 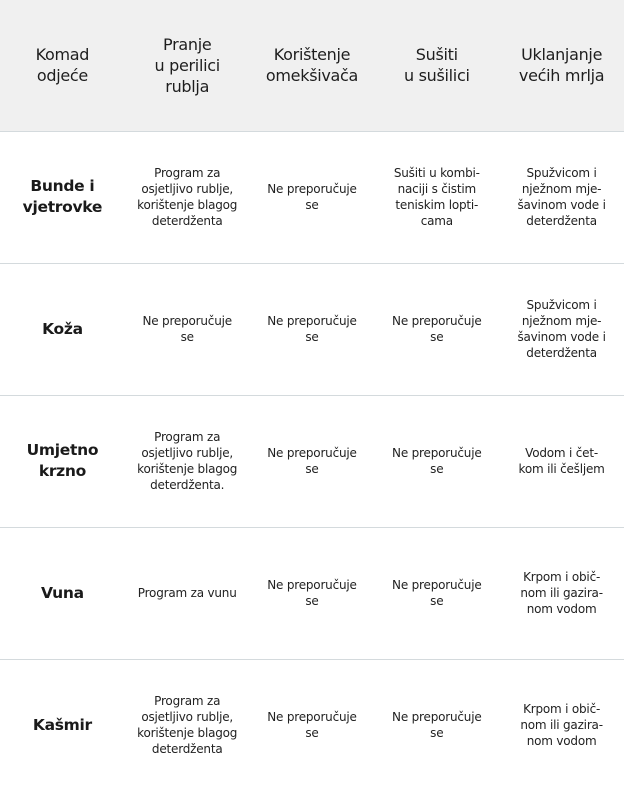 I want to click on cell-garment: Vuna, so click(x=62, y=592).